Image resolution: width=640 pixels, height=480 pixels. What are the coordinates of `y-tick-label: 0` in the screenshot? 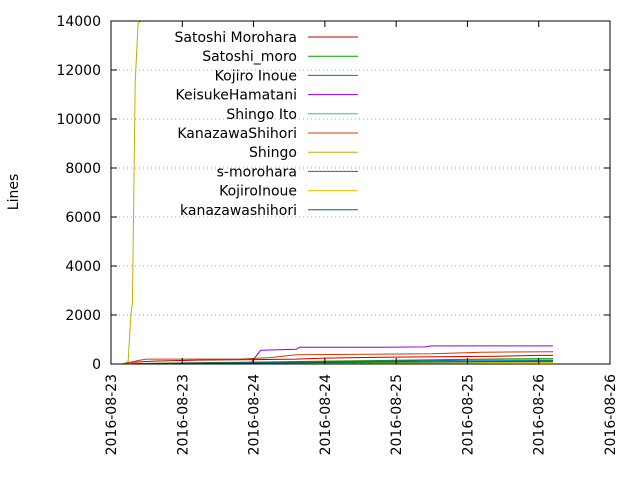 It's located at (96, 365).